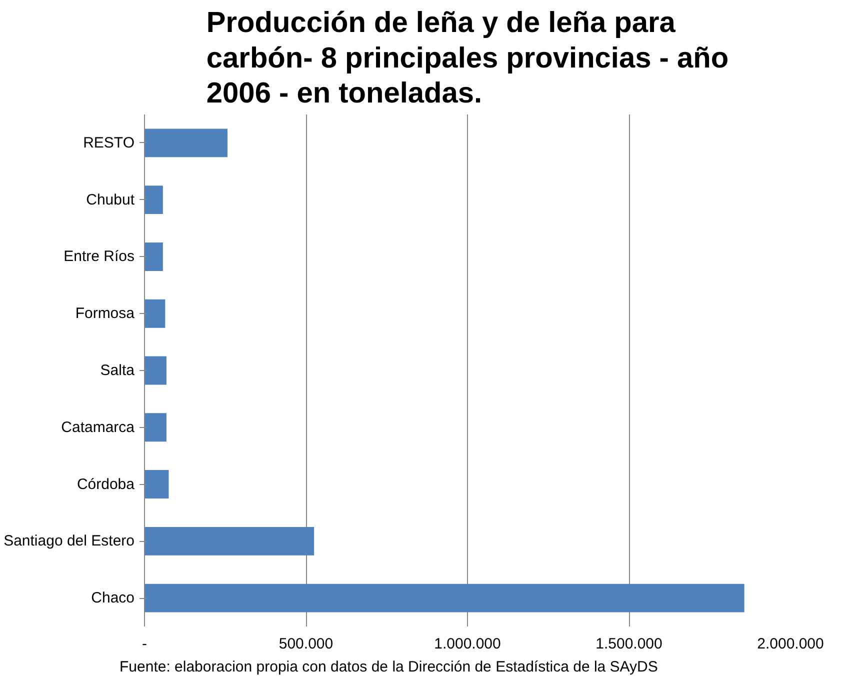  Describe the element at coordinates (144, 644) in the screenshot. I see `x-tick-label: -` at that location.